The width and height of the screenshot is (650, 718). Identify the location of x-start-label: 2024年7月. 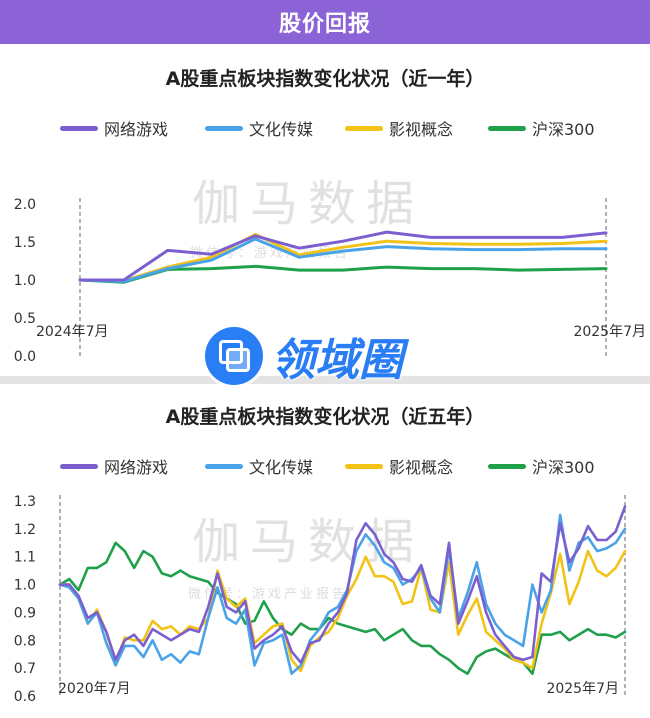
(72, 332).